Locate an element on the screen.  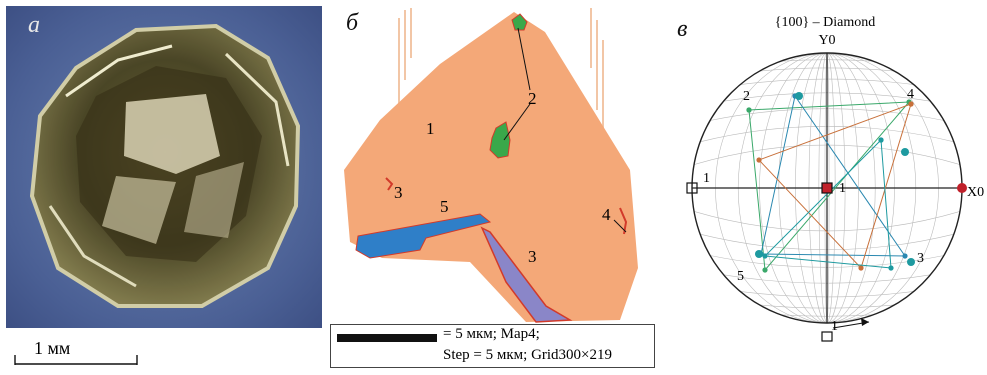
mm-scale-bar is located at coordinates (76, 359).